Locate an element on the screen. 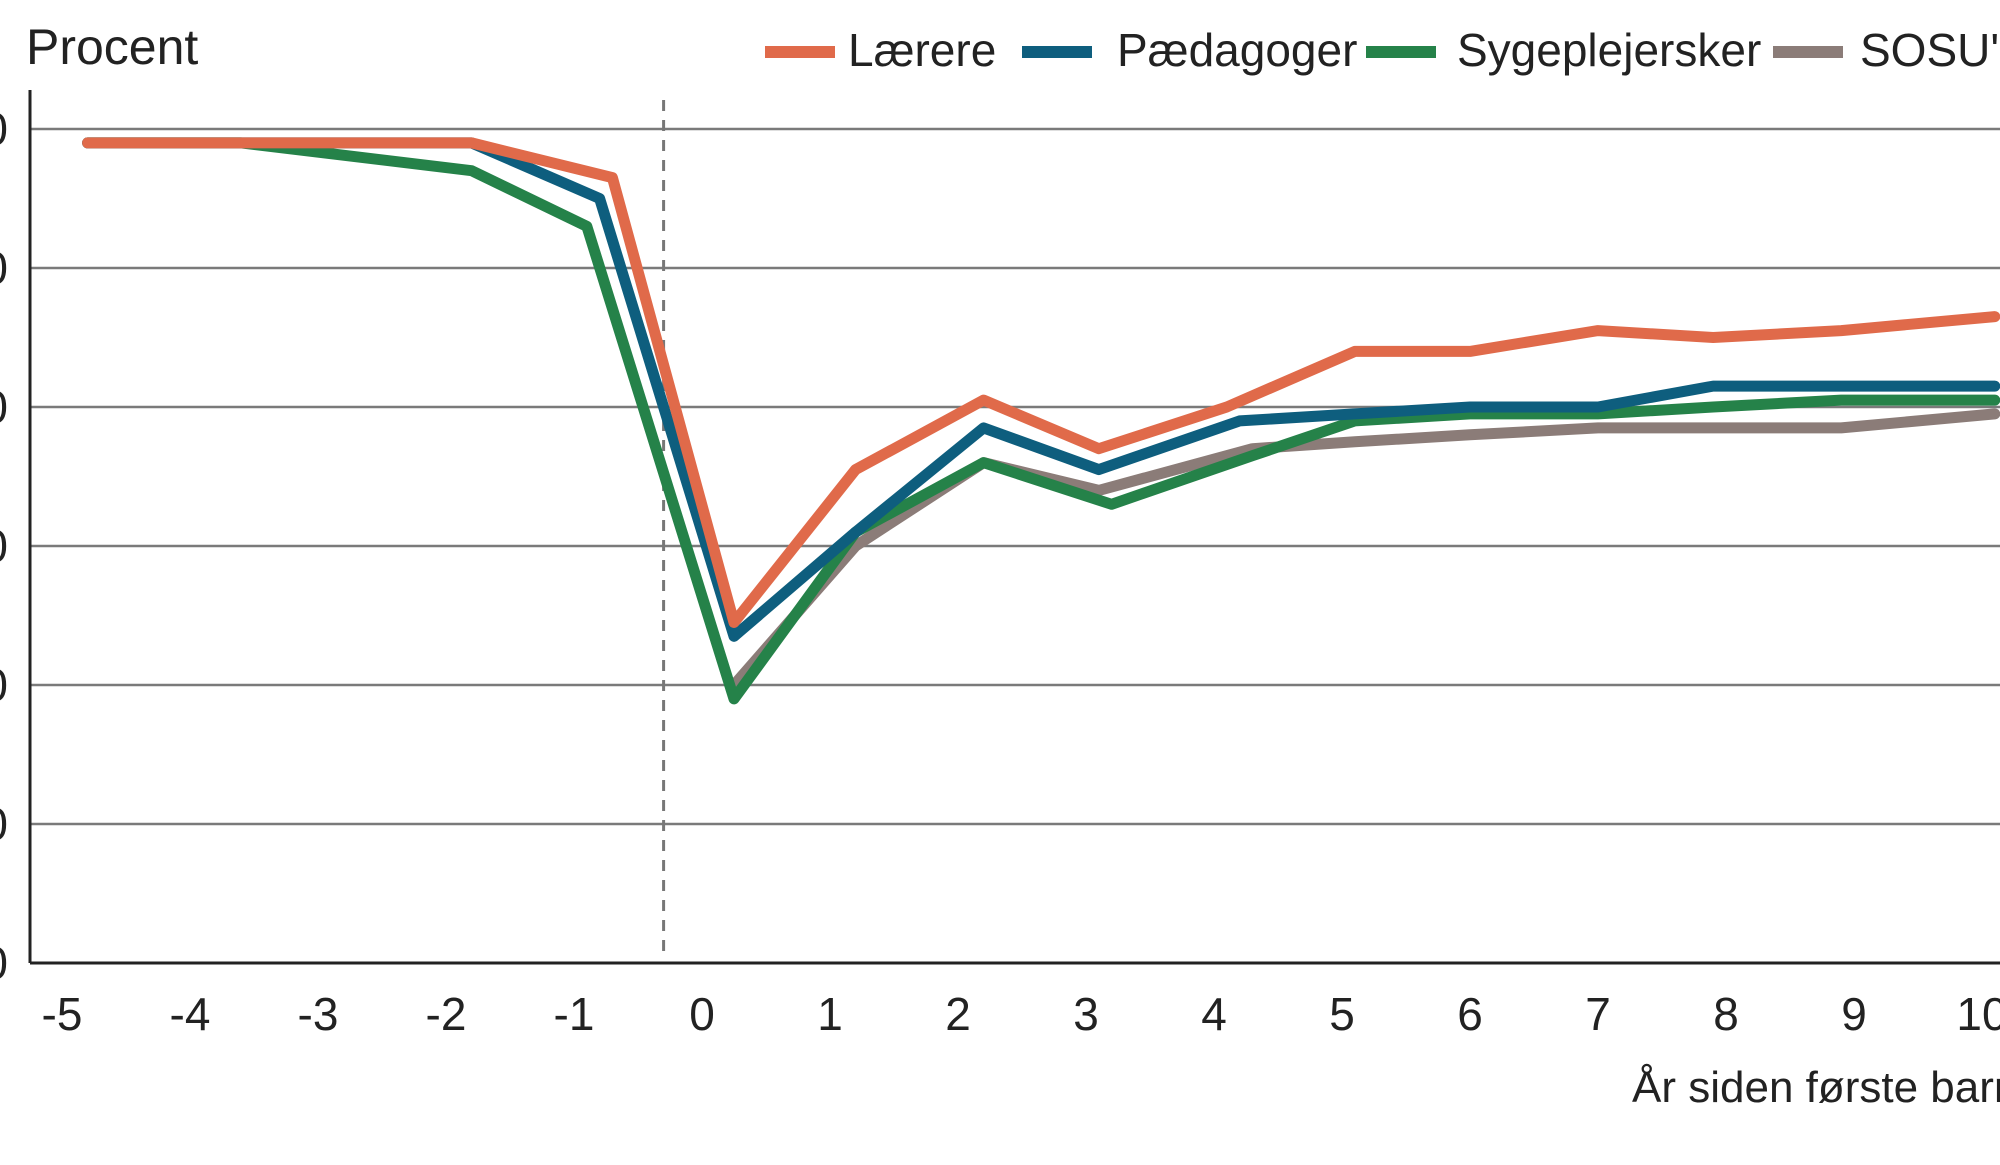 This screenshot has height=1165, width=2000. legend-label: Pædagoger is located at coordinates (1237, 50).